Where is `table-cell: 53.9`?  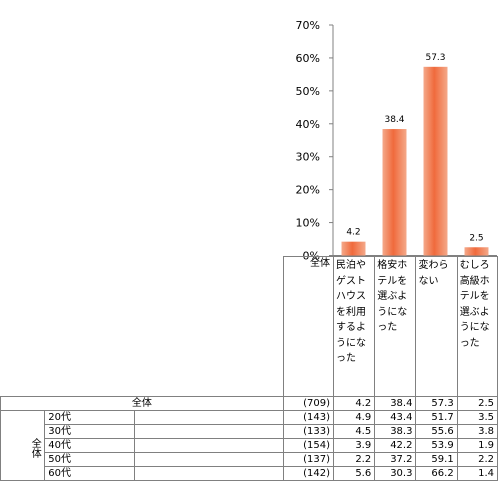 table-cell: 53.9 is located at coordinates (436, 445).